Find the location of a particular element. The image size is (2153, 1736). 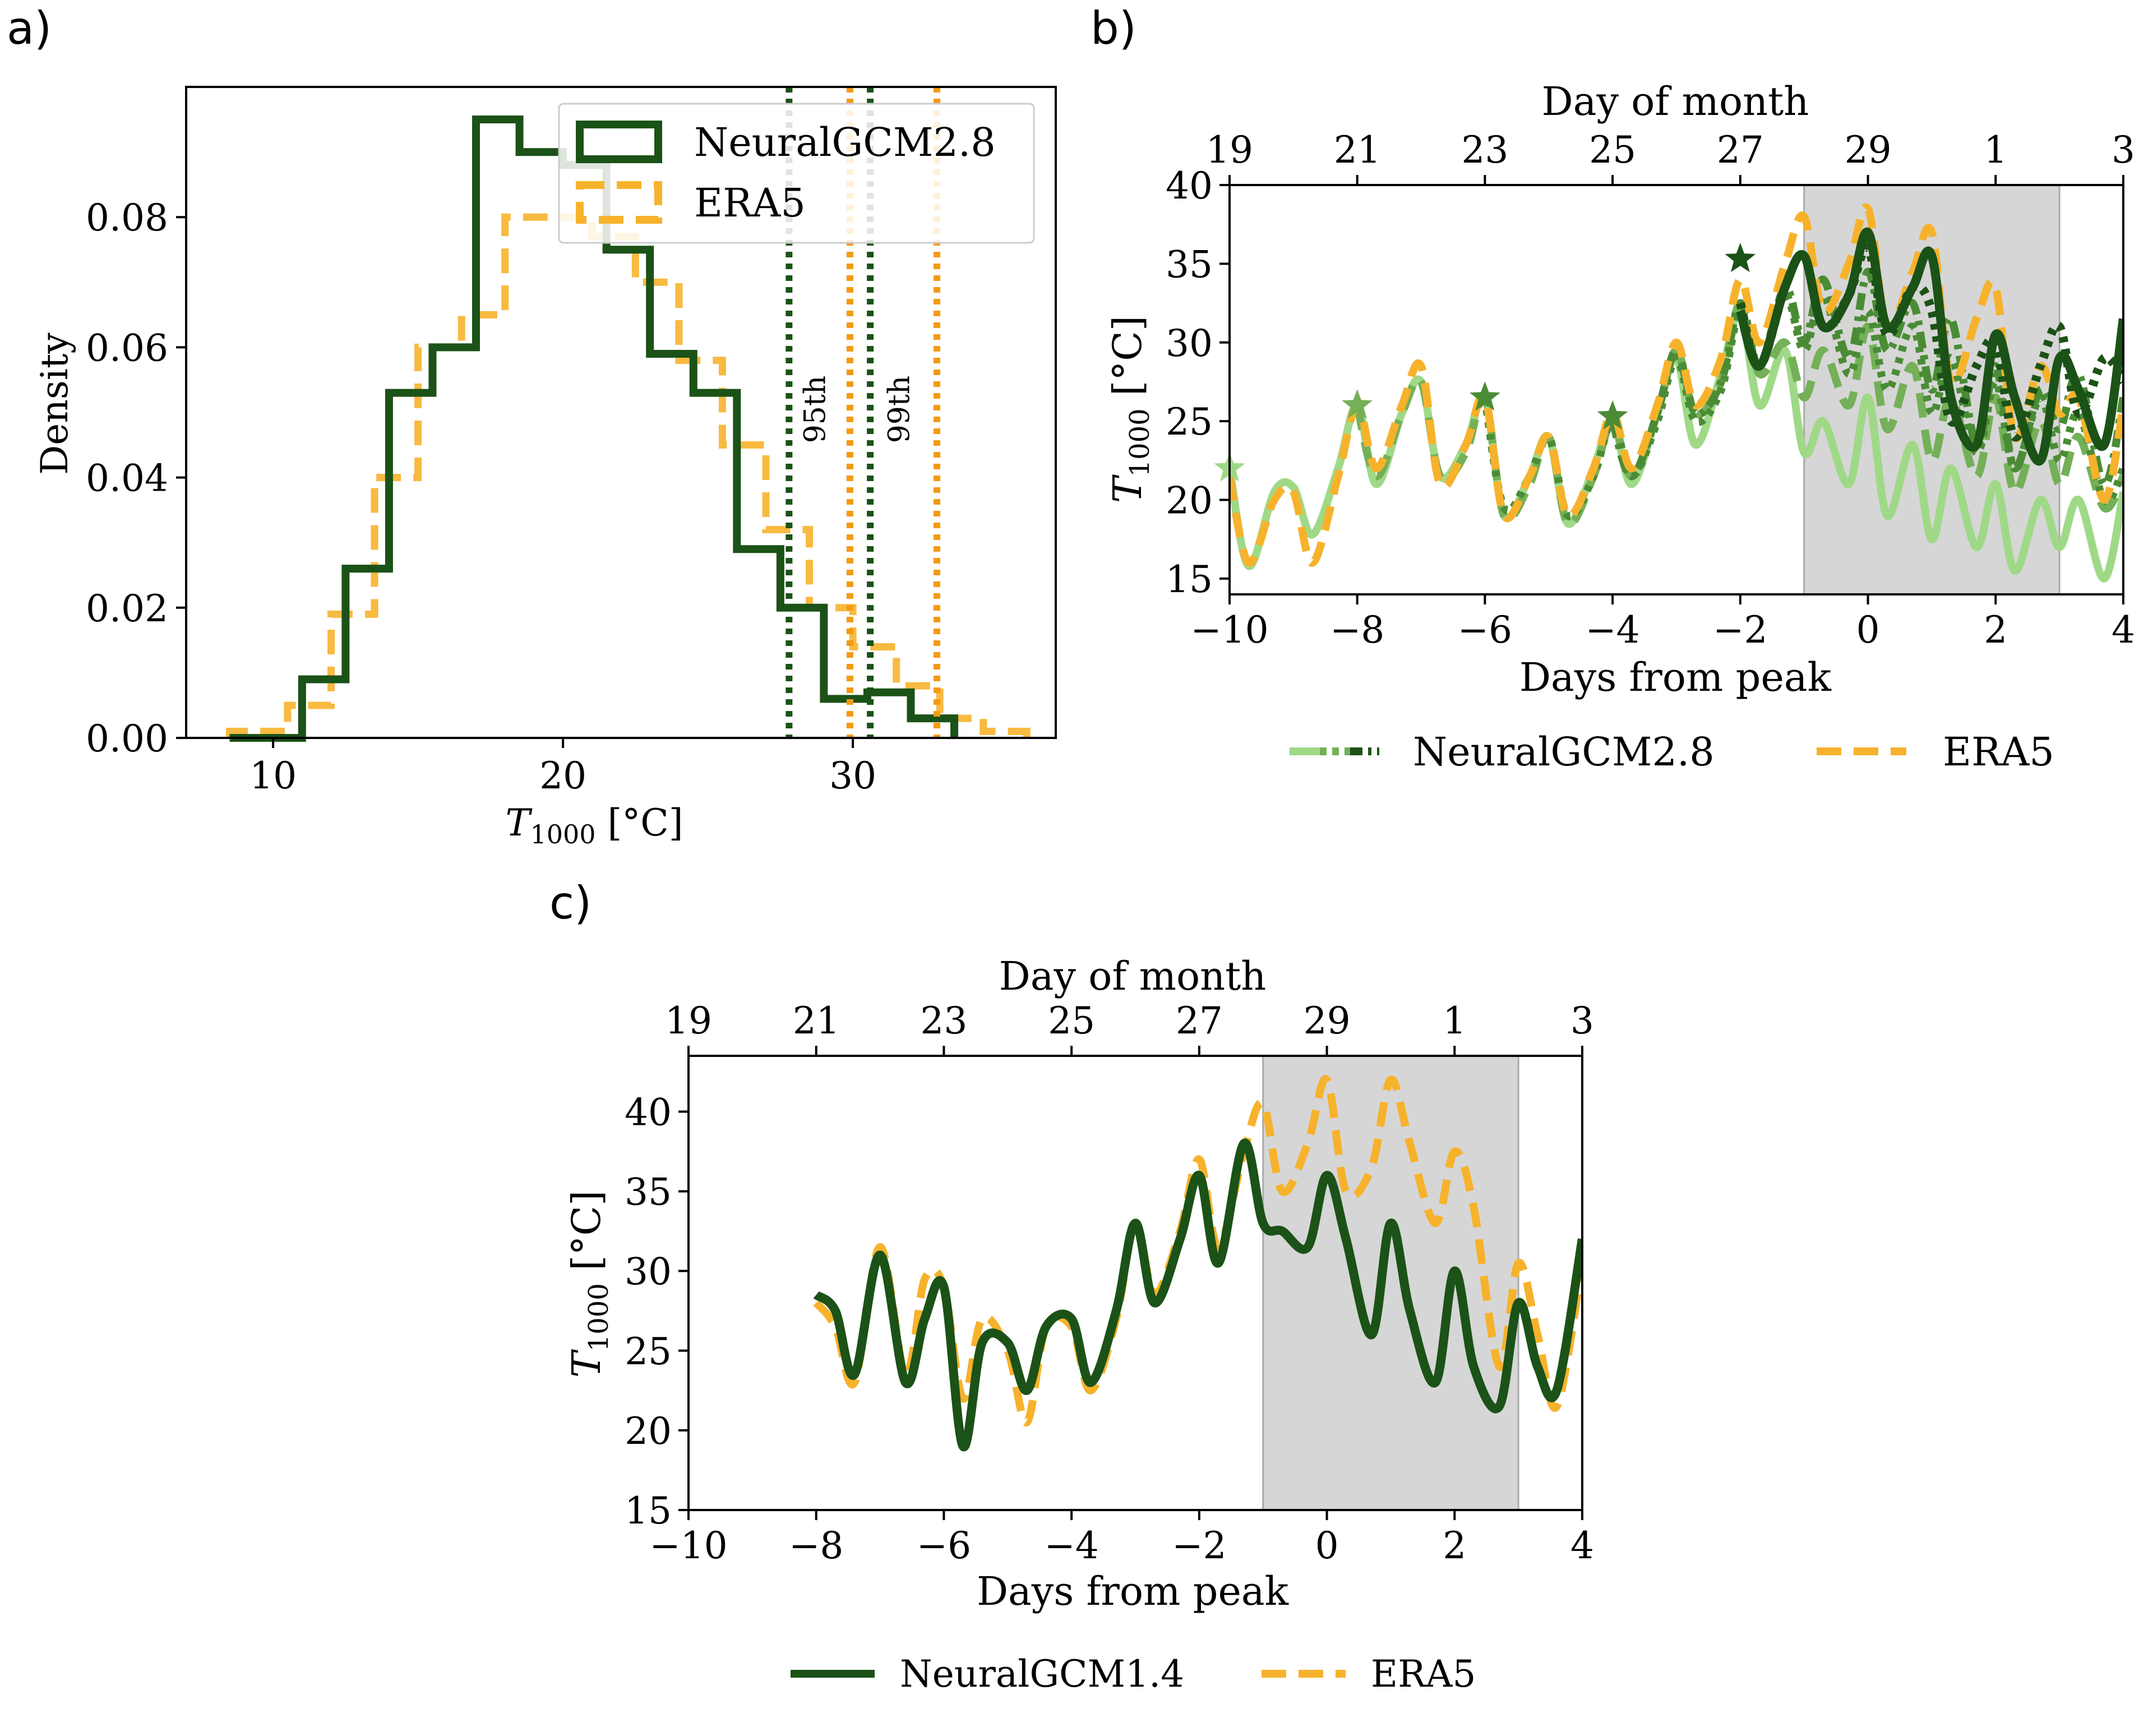

panel-b-top-xlabel: Day of month is located at coordinates (1675, 101).